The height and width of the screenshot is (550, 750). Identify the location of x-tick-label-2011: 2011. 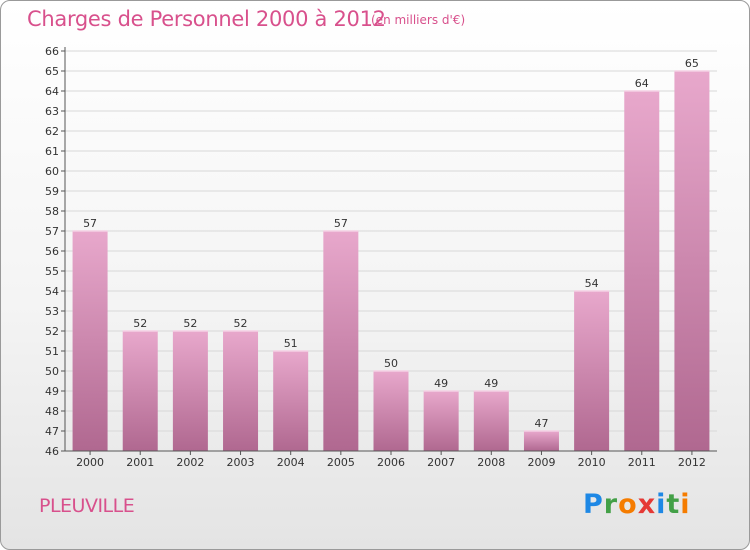
(642, 462).